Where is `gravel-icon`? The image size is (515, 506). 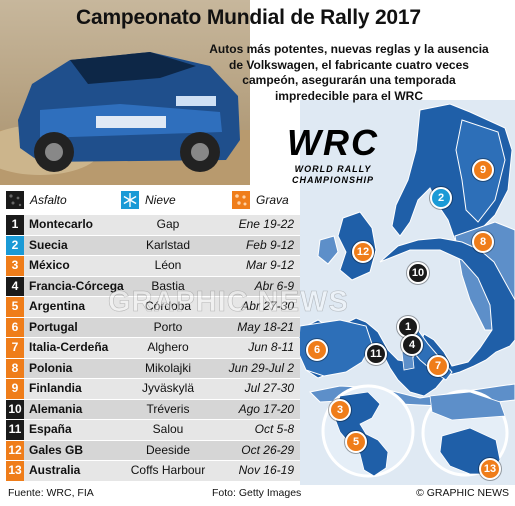 gravel-icon is located at coordinates (241, 200).